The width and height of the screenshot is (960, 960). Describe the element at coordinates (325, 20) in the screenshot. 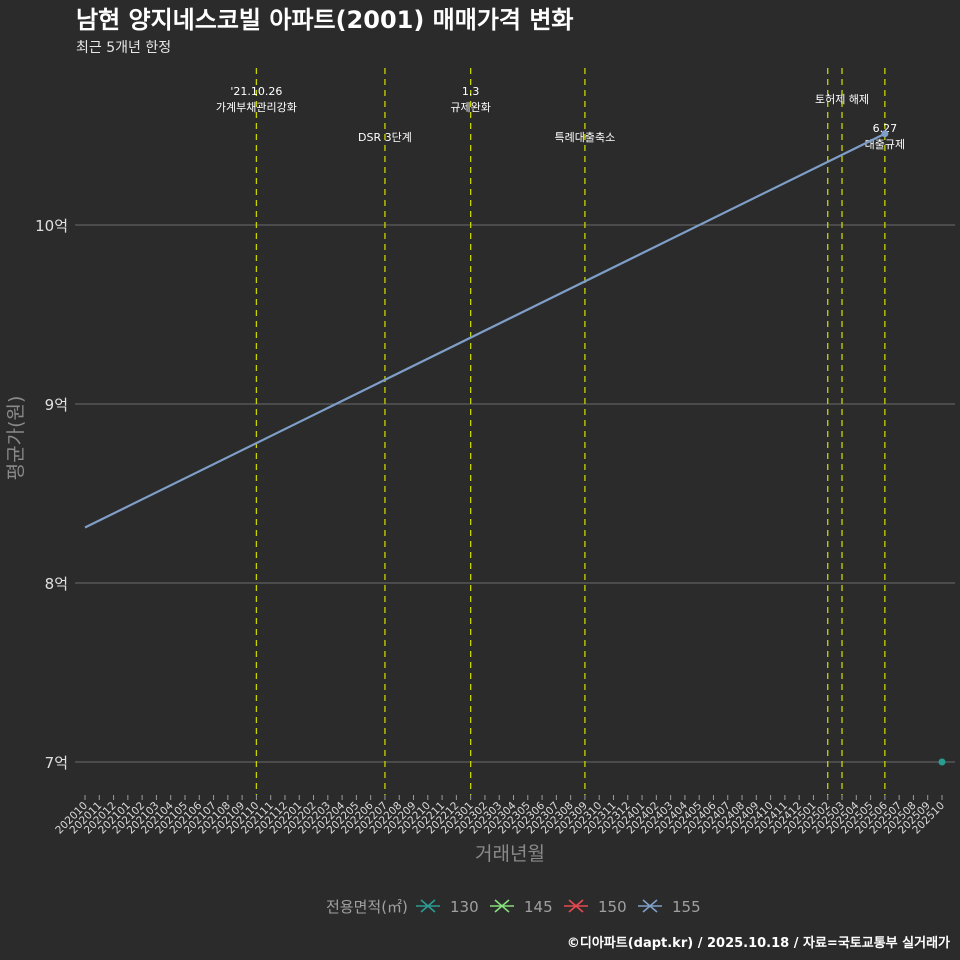

I see `chart-title: 남현 양지네스코빌 아파트(2001) 매매가격 변화` at that location.